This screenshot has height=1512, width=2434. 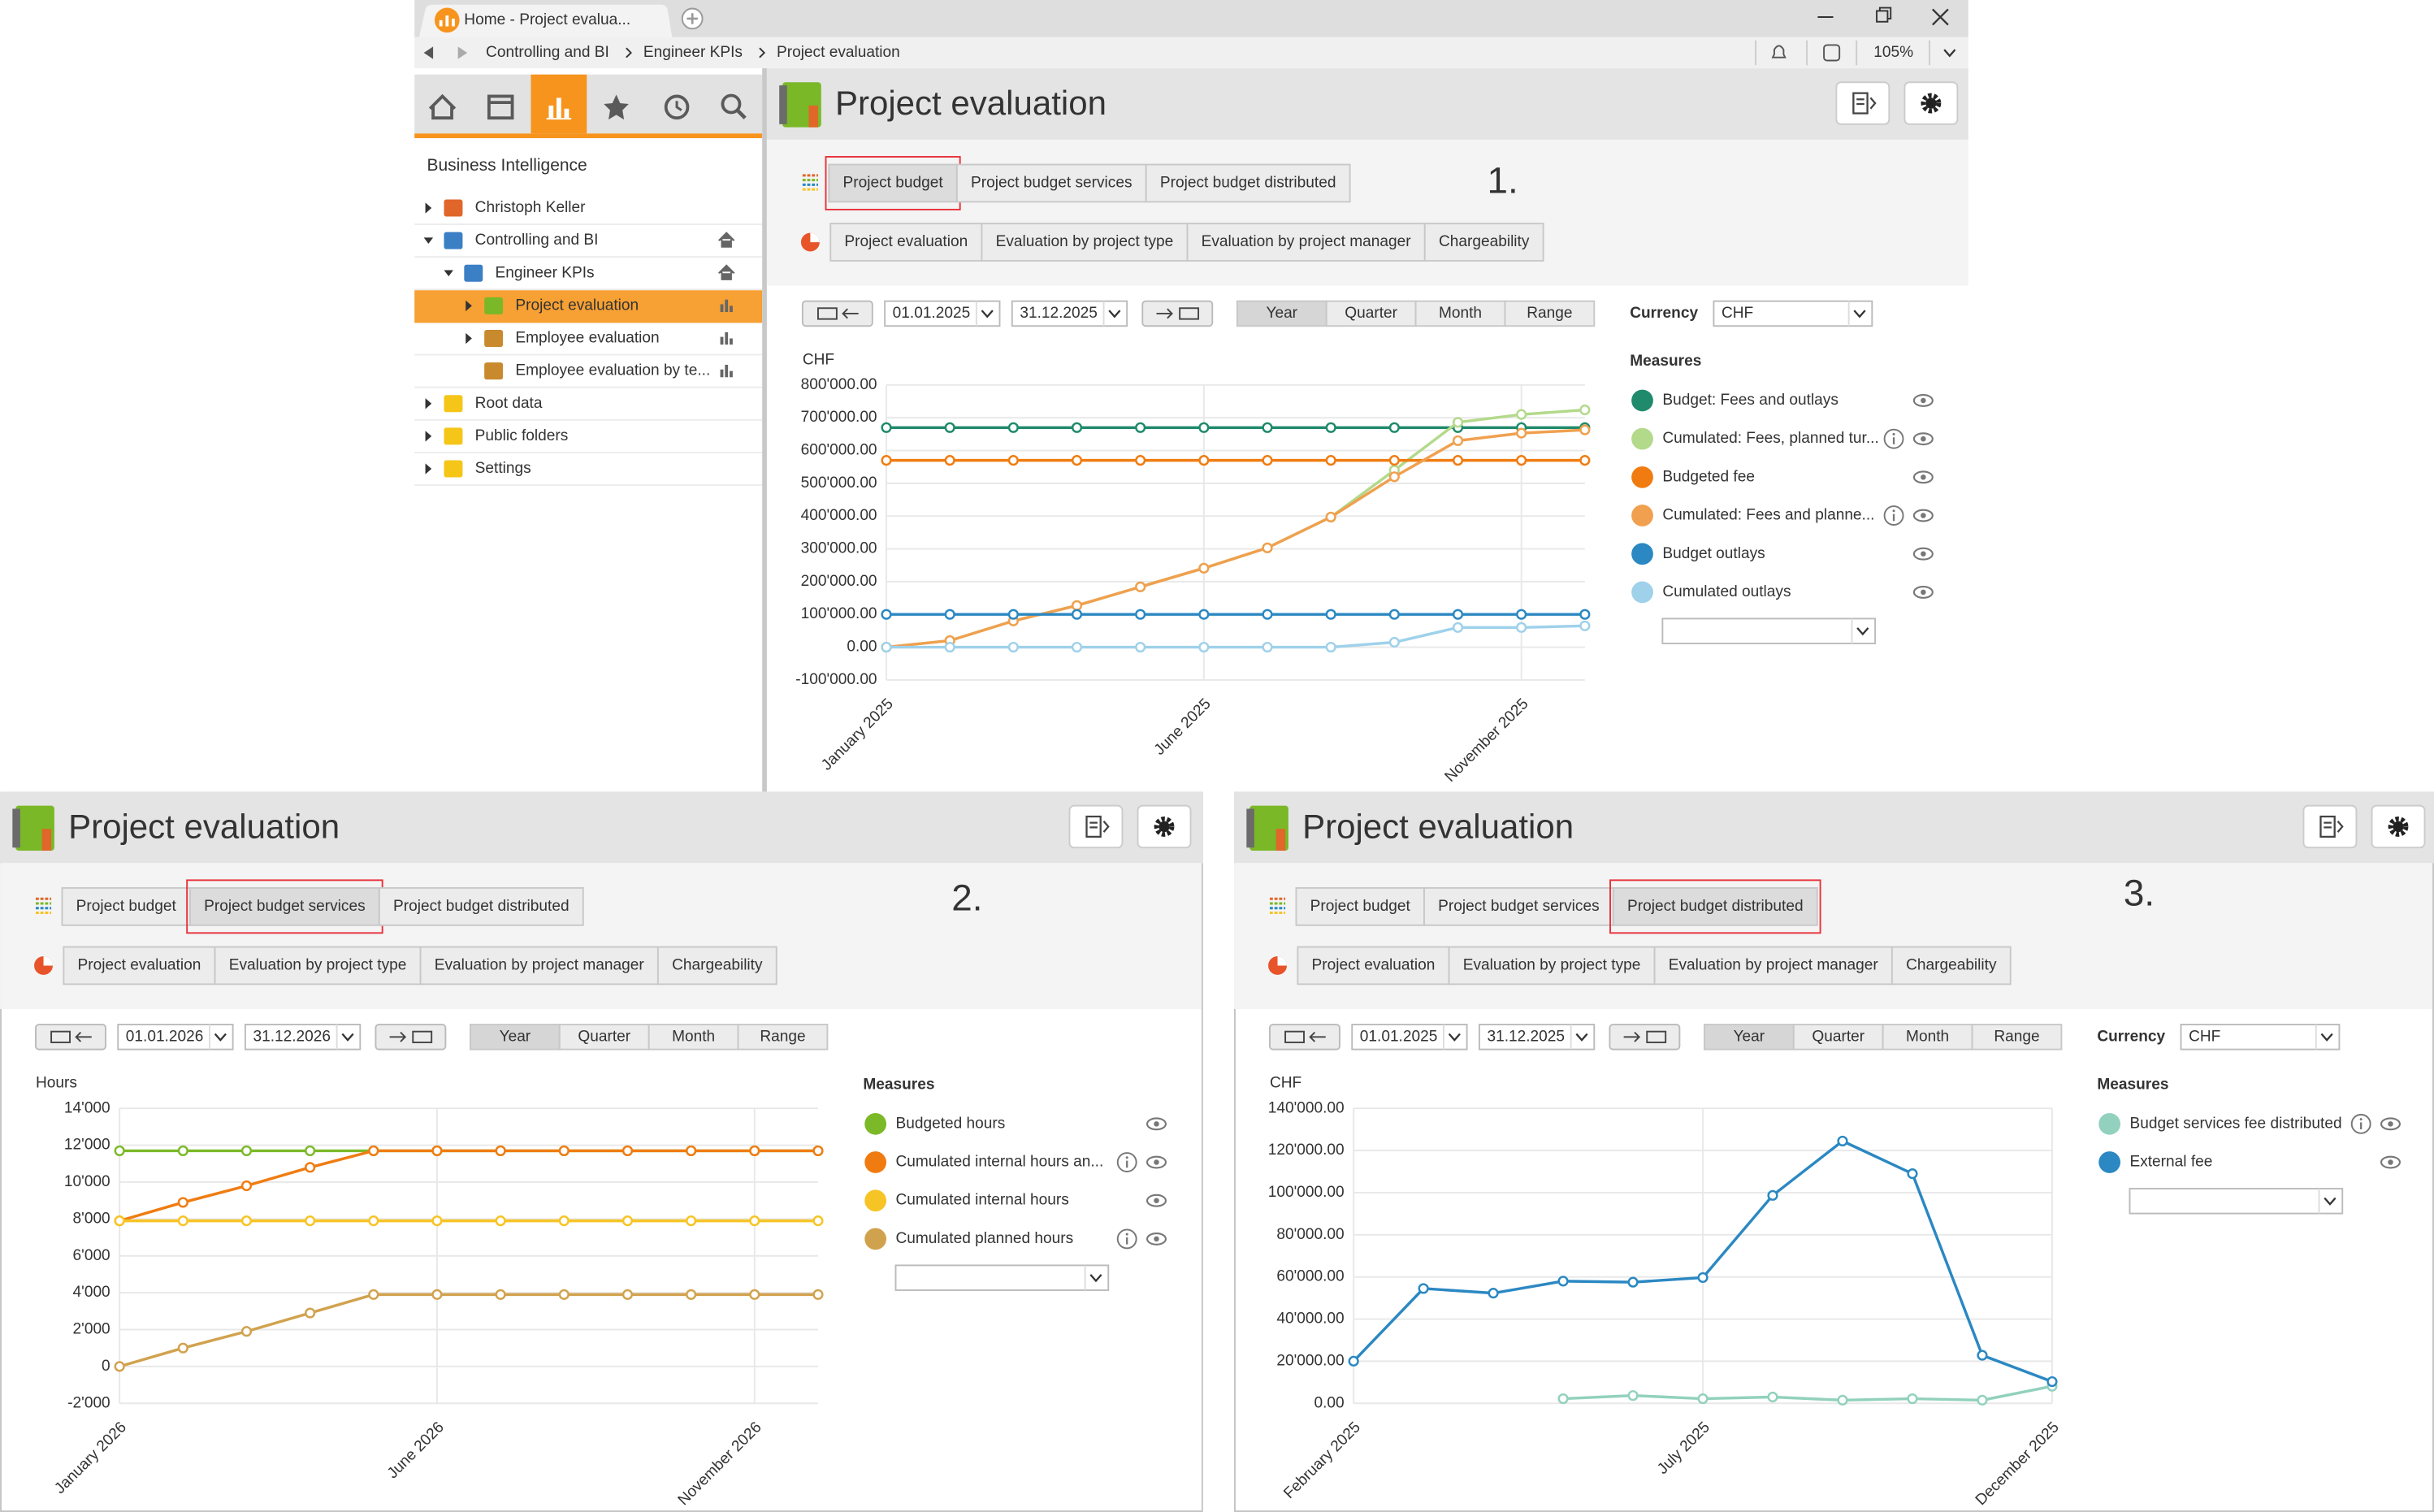 What do you see at coordinates (693, 53) in the screenshot?
I see `breadcrumb-item: Engineer KPIs` at bounding box center [693, 53].